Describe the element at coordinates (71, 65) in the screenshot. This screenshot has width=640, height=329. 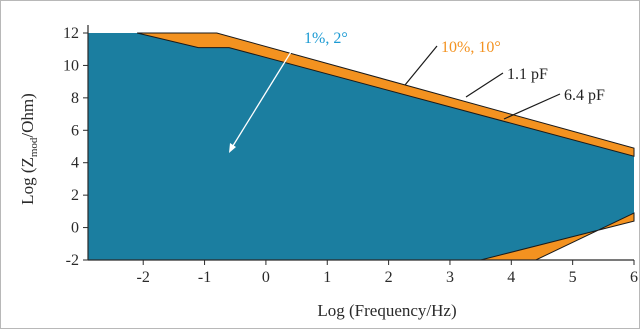
I see `y-tick-label: 10` at that location.